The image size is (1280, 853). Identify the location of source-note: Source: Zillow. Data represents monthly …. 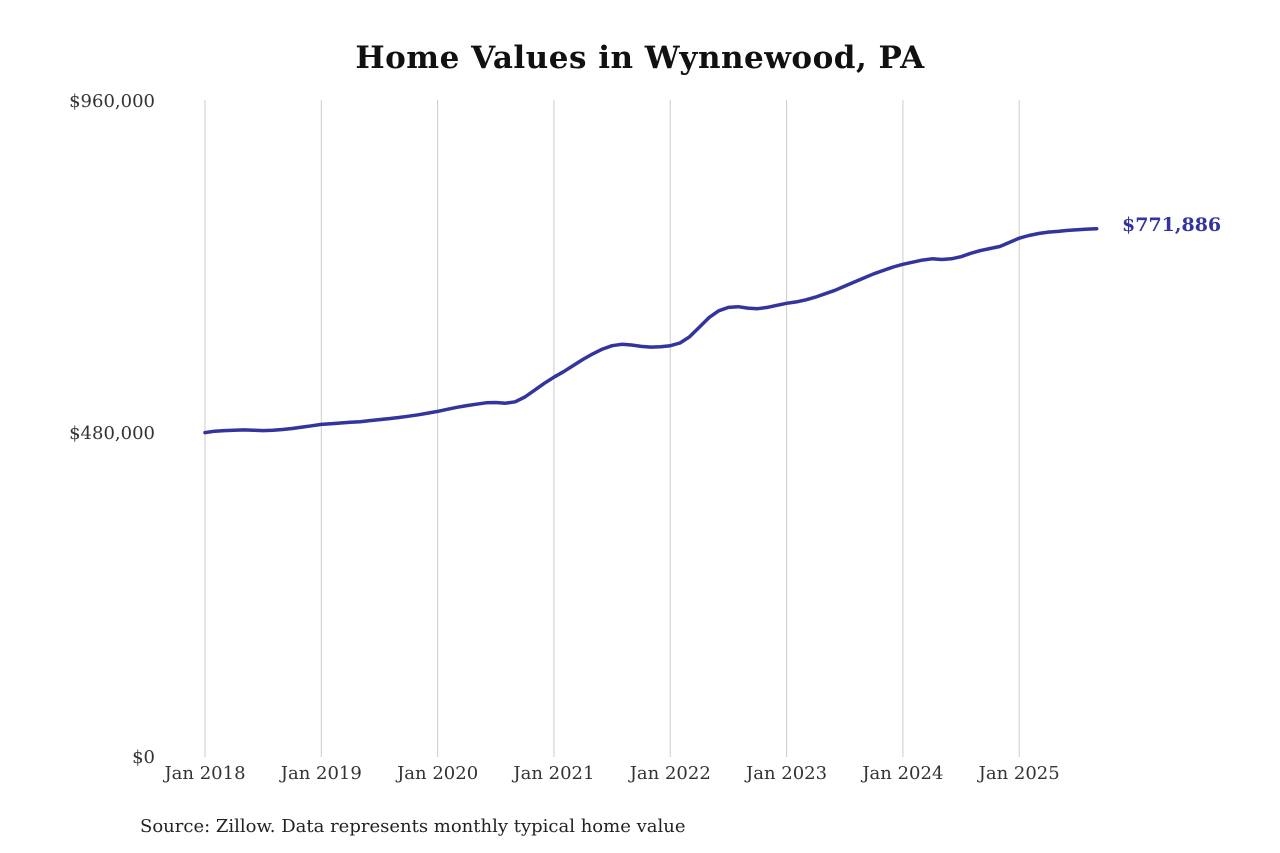
(413, 826).